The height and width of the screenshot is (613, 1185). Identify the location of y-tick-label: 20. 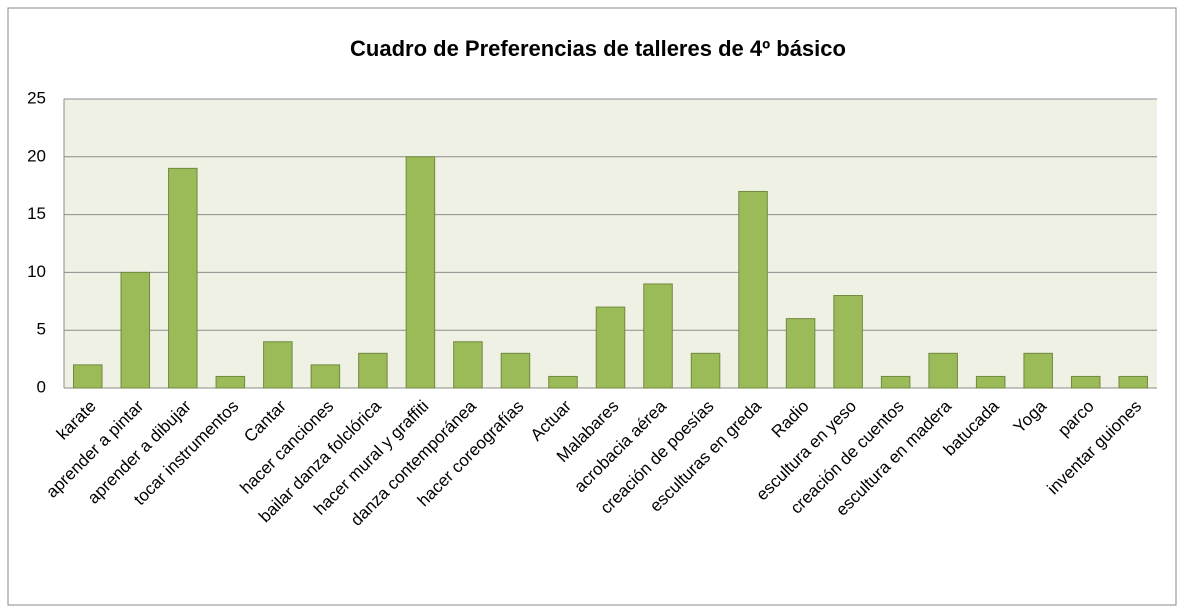
(36, 155).